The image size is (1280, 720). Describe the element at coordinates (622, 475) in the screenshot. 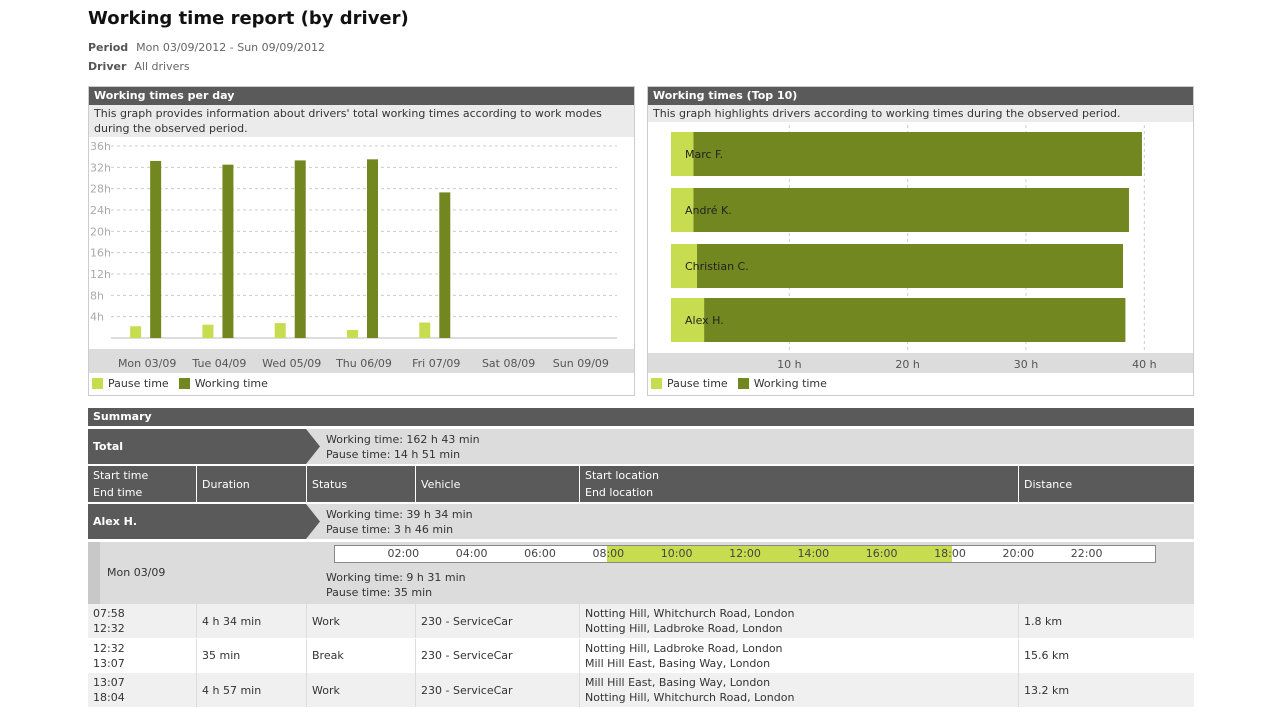

I see `col-label: Start location` at that location.